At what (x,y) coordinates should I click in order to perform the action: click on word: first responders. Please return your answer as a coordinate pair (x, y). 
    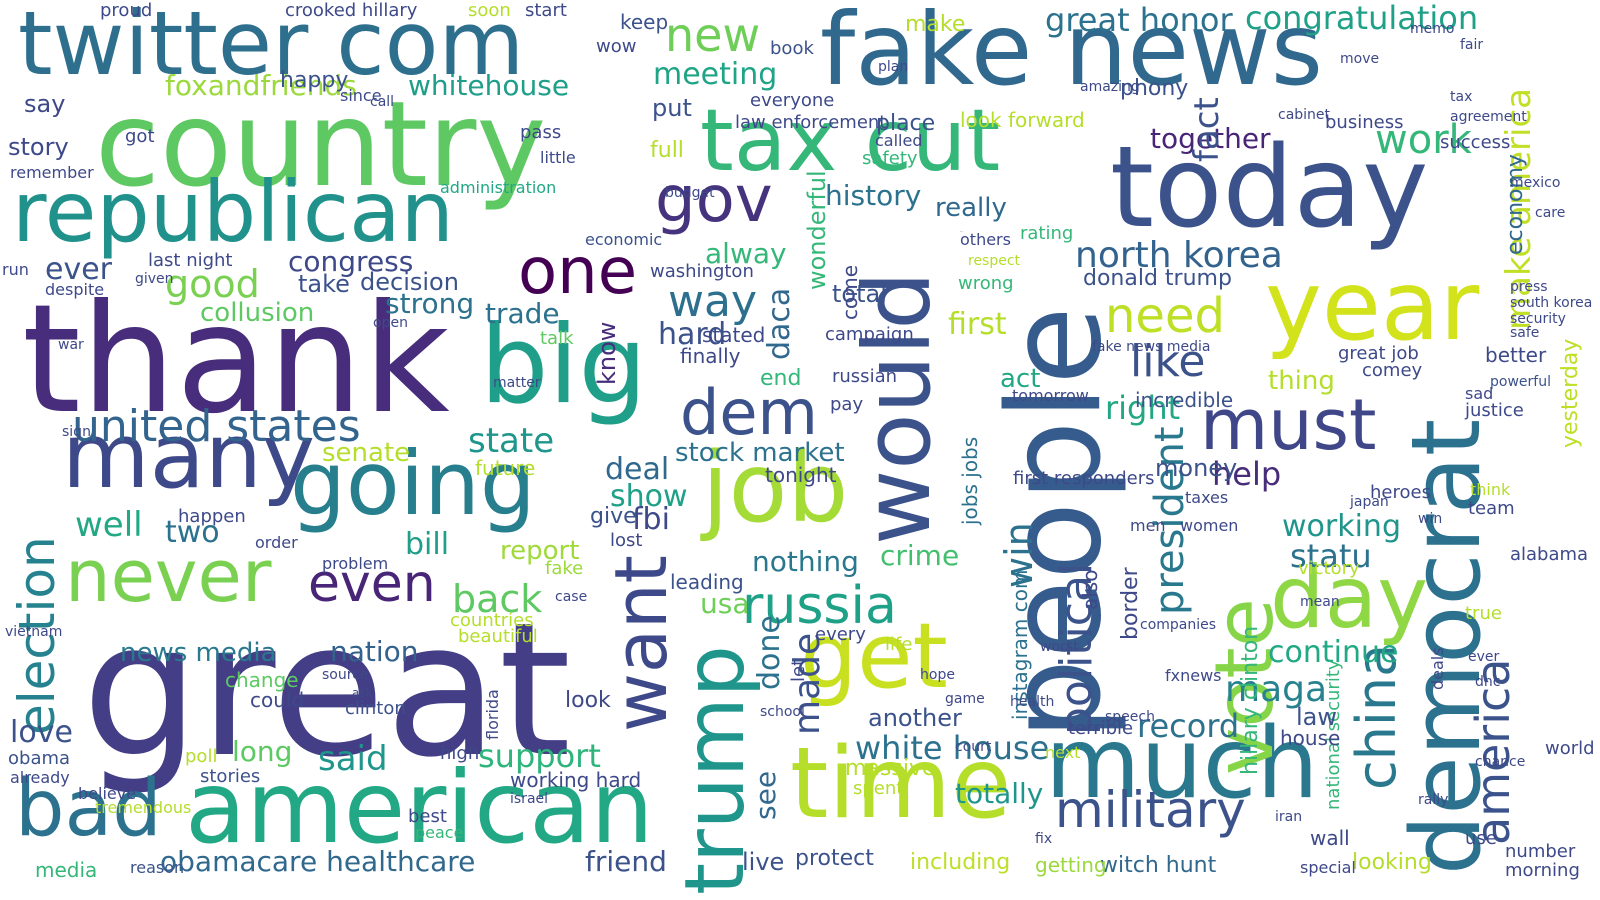
    Looking at the image, I should click on (1084, 478).